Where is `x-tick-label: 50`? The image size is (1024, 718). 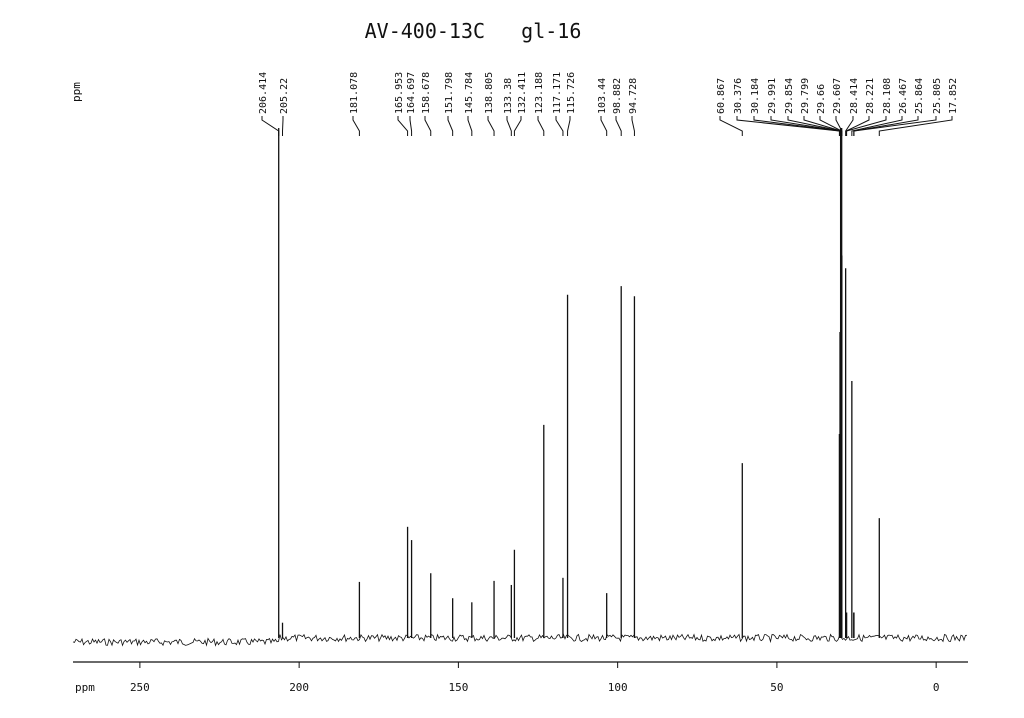 x-tick-label: 50 is located at coordinates (776, 687).